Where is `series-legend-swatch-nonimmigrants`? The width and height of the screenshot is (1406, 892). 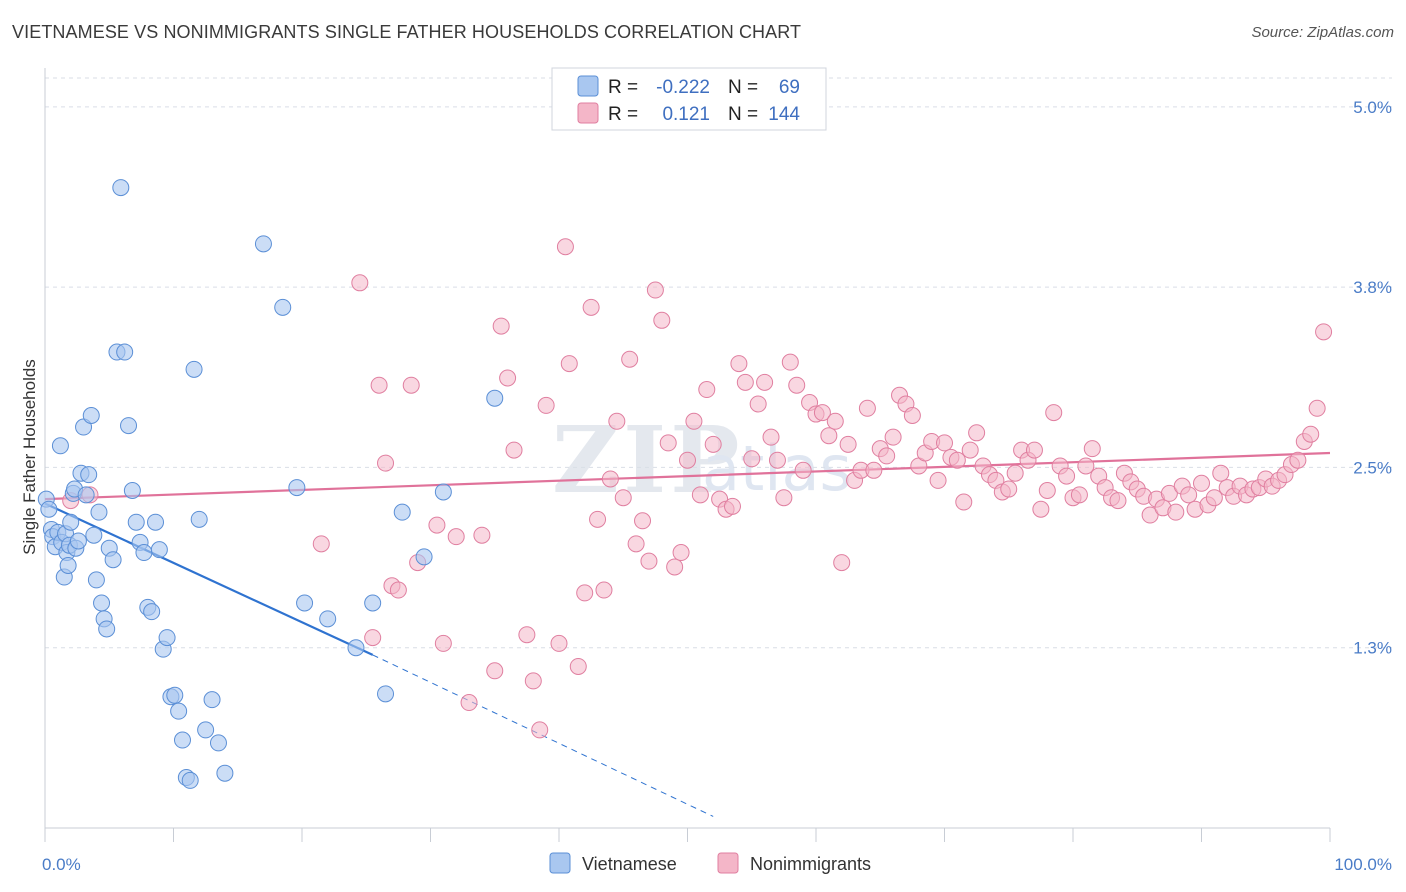 series-legend-swatch-nonimmigrants is located at coordinates (728, 863).